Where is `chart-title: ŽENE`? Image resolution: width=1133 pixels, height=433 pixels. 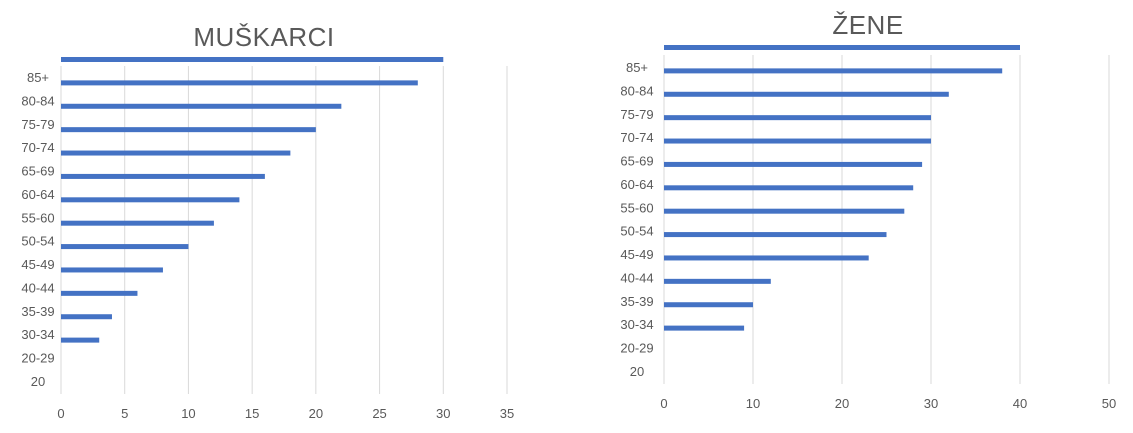 chart-title: ŽENE is located at coordinates (867, 25).